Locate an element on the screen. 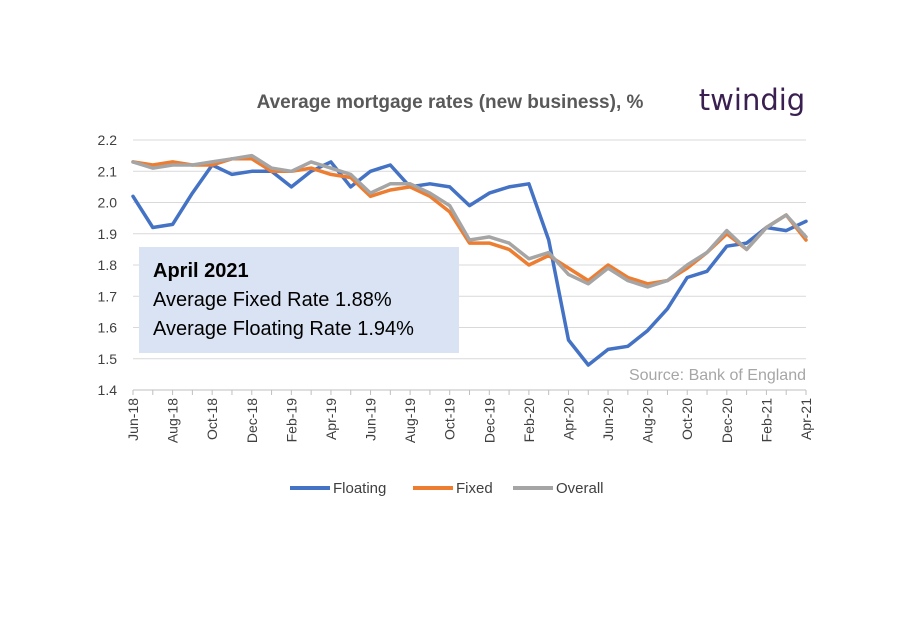 The image size is (902, 621). x-tick-label: Dec-20 is located at coordinates (727, 420).